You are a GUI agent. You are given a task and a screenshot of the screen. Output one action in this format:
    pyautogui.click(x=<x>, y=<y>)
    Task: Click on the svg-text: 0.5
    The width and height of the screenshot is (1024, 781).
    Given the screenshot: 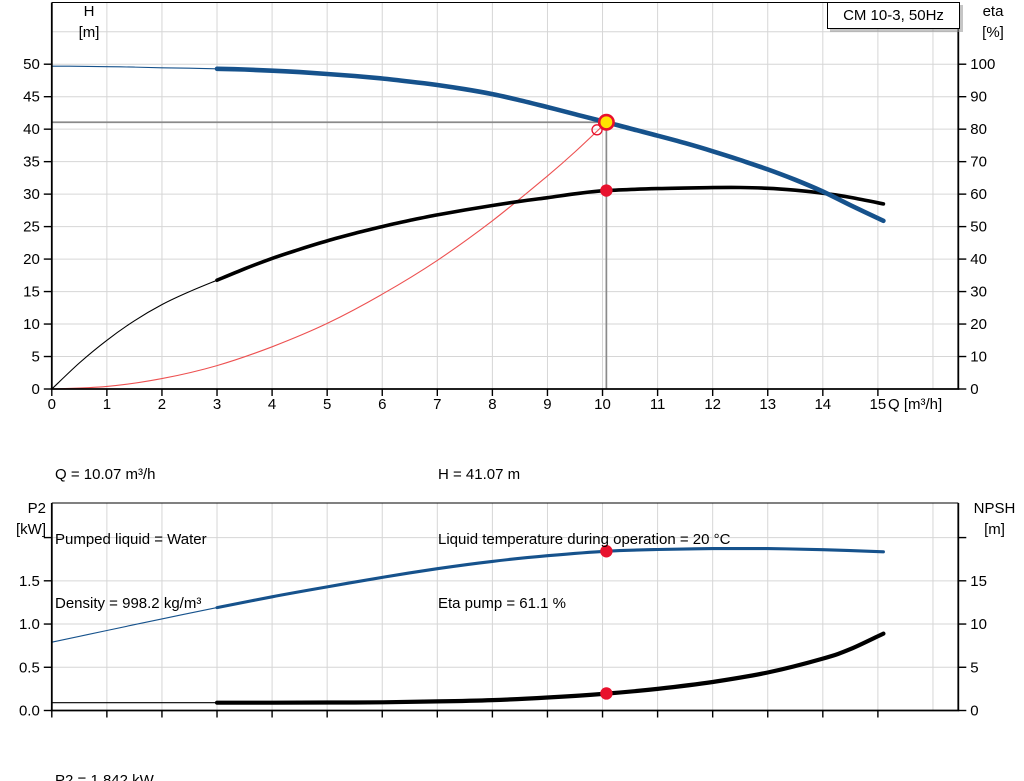 What is the action you would take?
    pyautogui.click(x=29, y=667)
    